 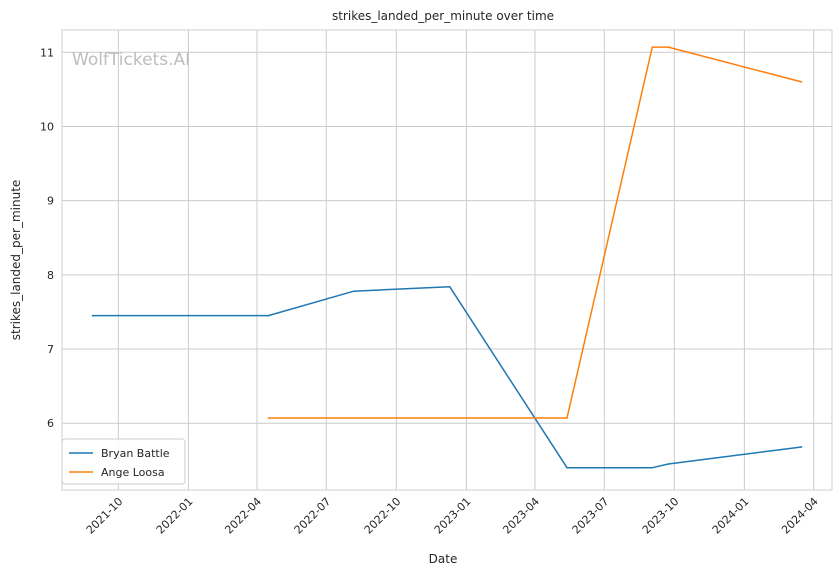 What do you see at coordinates (800, 516) in the screenshot?
I see `x-tick-label: 2024-04` at bounding box center [800, 516].